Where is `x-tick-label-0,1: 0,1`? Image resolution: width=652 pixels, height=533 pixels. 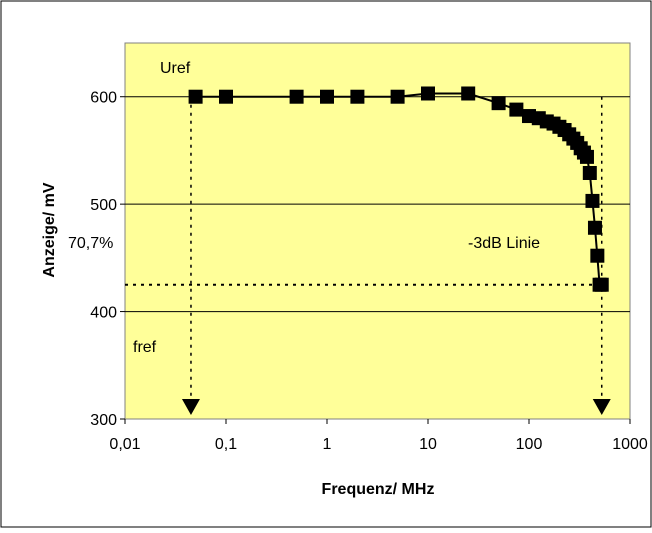
x-tick-label-0,1: 0,1 is located at coordinates (226, 444).